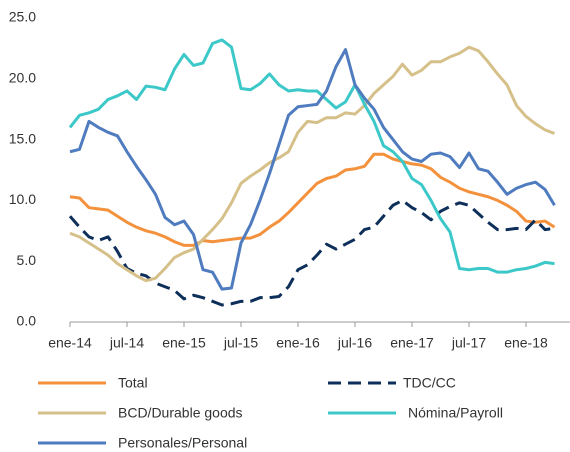 This screenshot has height=452, width=570. Describe the element at coordinates (354, 343) in the screenshot. I see `x-tick-label: jul-16` at that location.